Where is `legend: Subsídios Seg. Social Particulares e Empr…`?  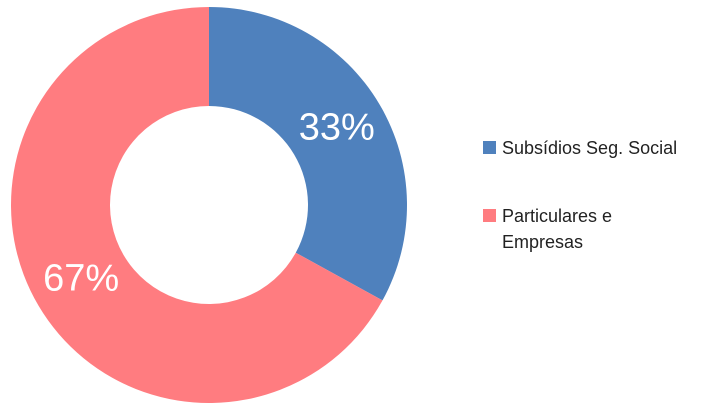 legend: Subsídios Seg. Social Particulares e Empr… is located at coordinates (603, 218).